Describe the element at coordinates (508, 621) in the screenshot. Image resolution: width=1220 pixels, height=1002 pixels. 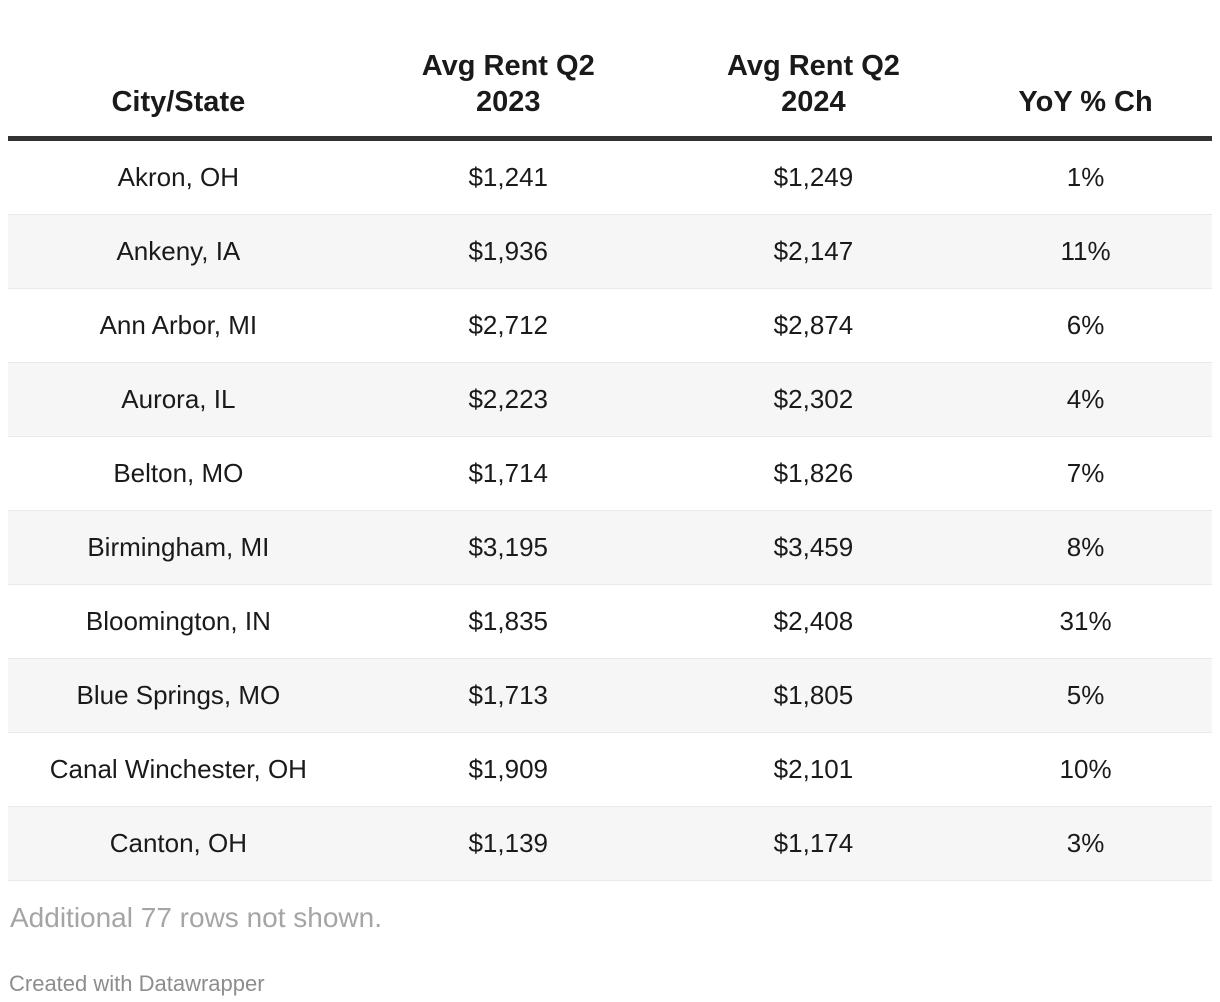
I see `value-cell: $1,835` at that location.